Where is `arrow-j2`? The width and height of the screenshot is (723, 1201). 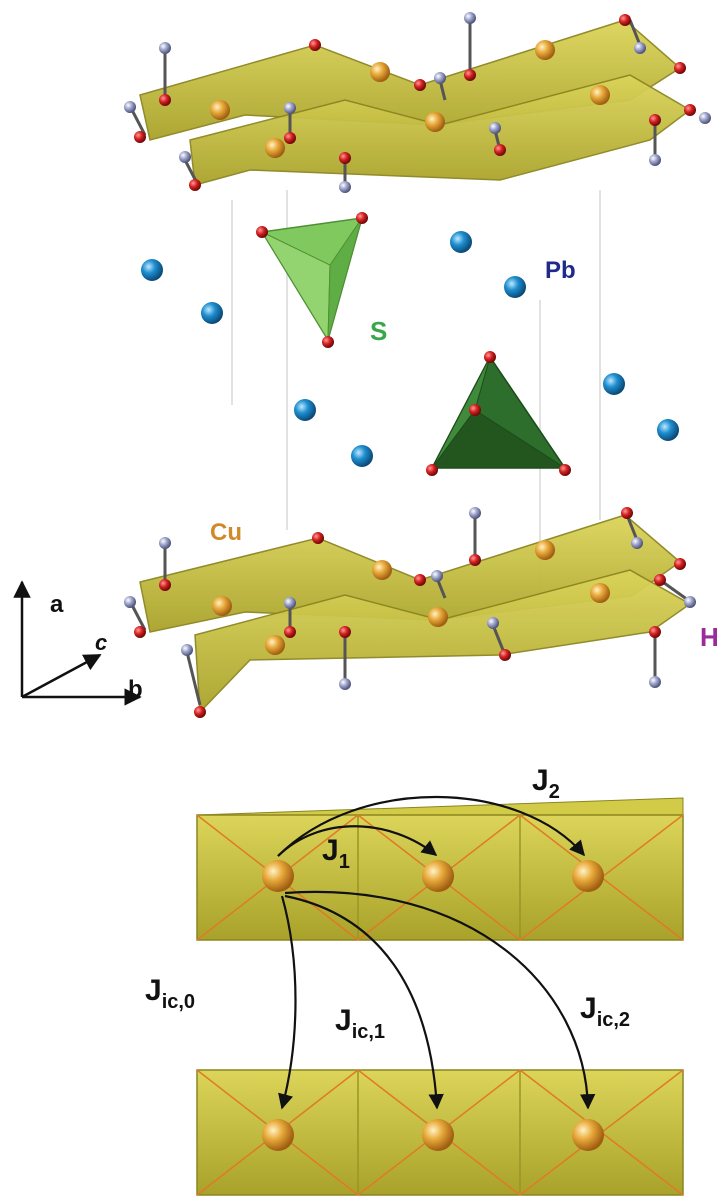 arrow-j2 is located at coordinates (431, 826).